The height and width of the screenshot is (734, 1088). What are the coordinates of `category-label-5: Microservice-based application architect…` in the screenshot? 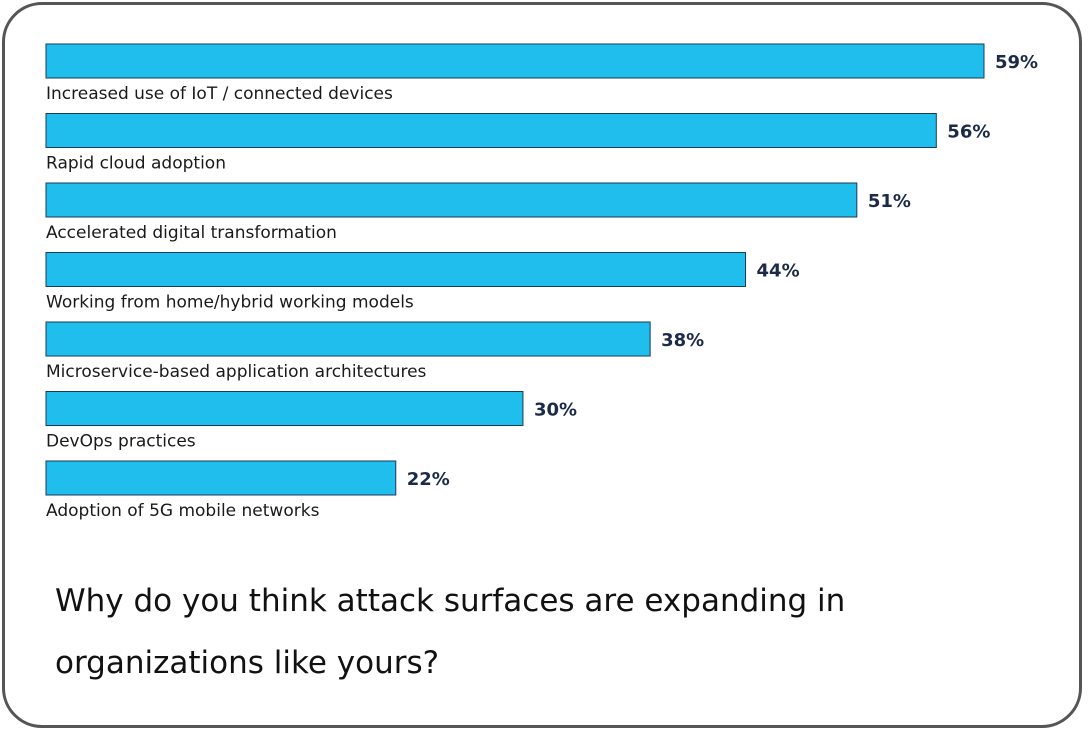 It's located at (236, 372).